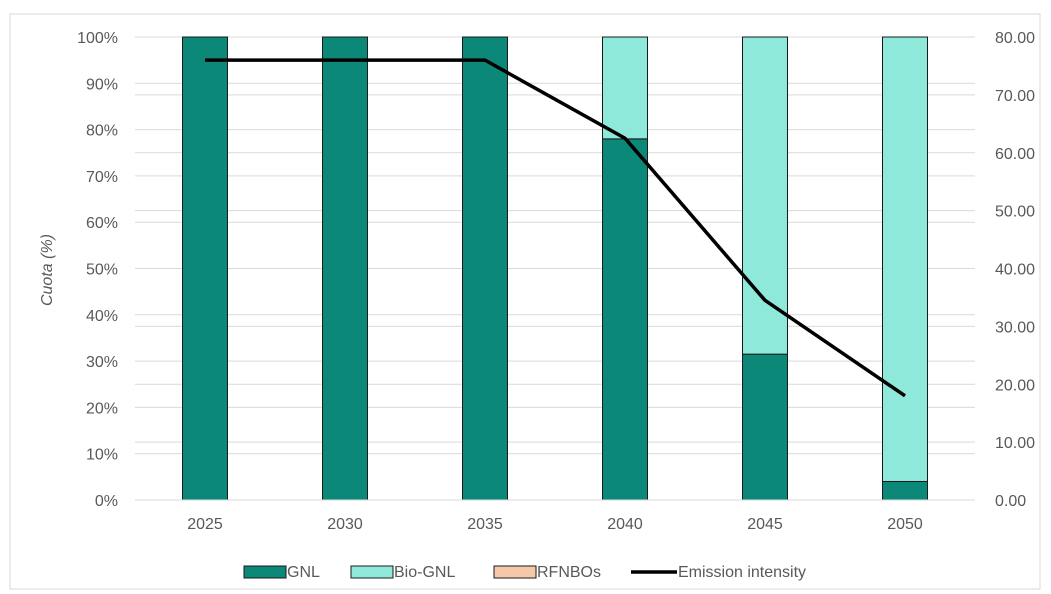  Describe the element at coordinates (1015, 270) in the screenshot. I see `y-tick-label-right: 40.00` at that location.